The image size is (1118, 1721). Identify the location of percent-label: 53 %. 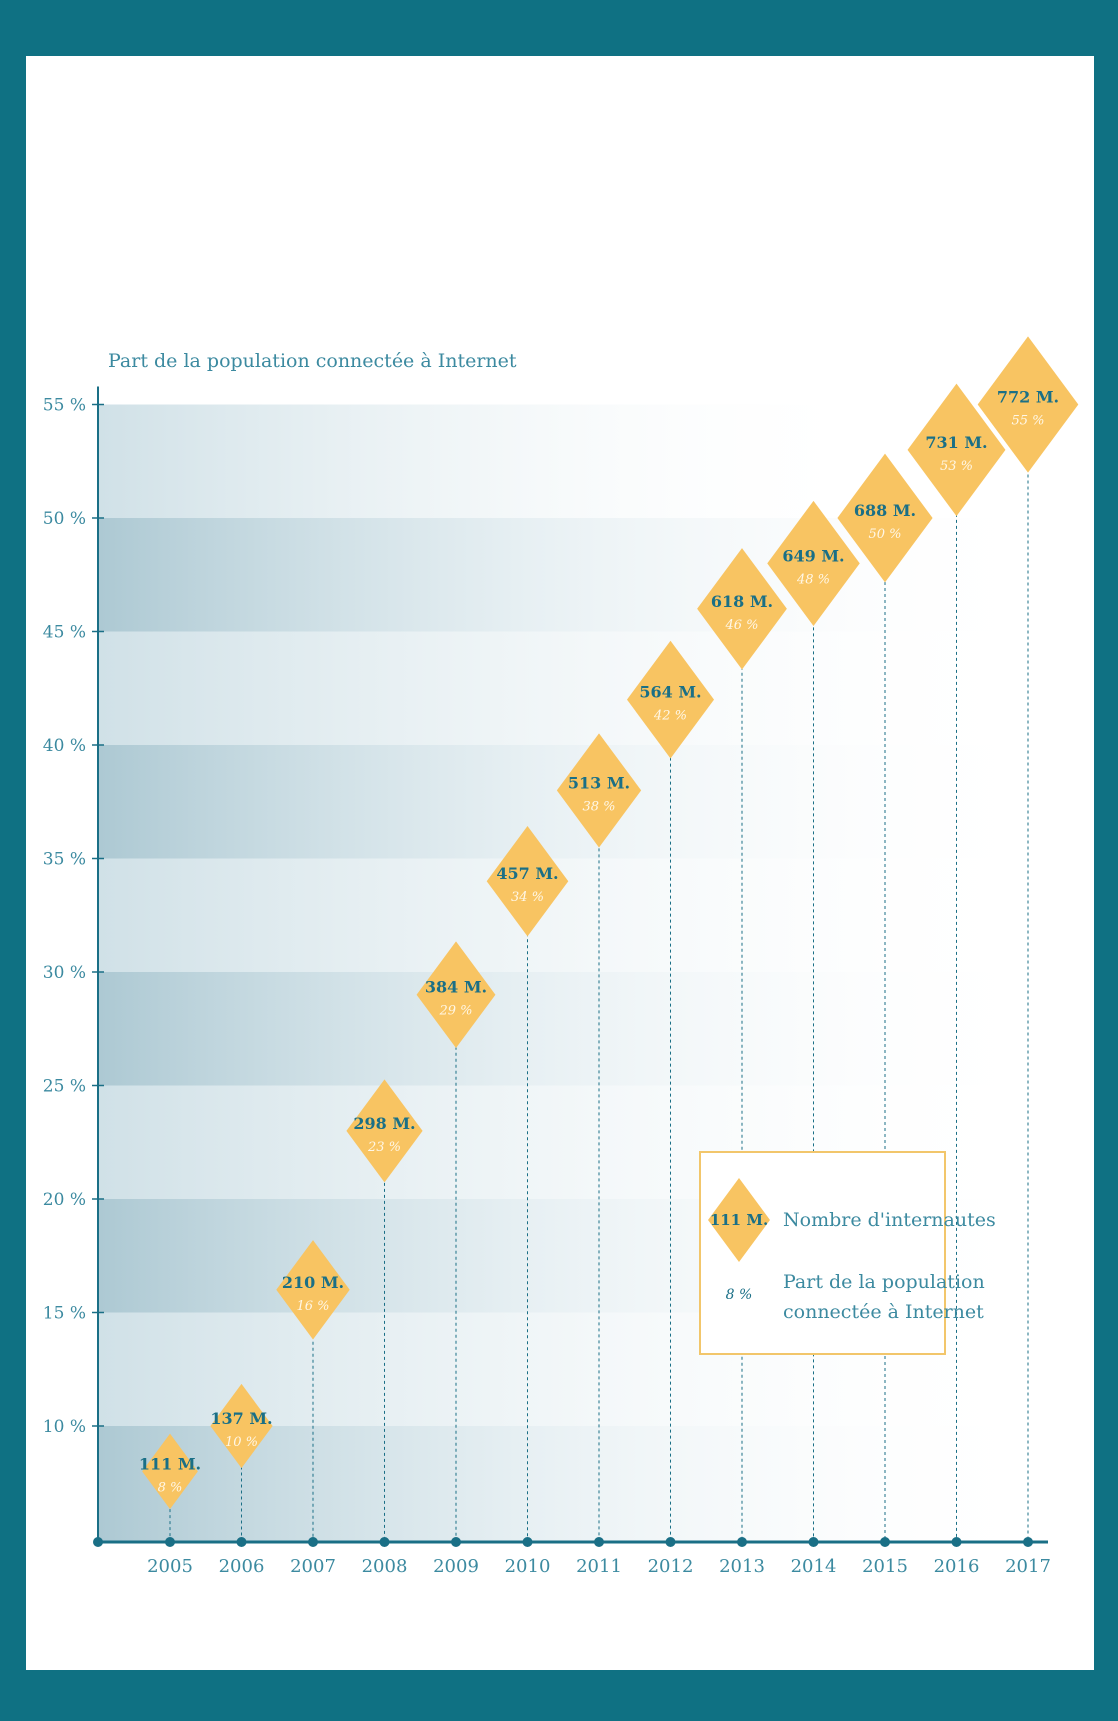
(956, 466).